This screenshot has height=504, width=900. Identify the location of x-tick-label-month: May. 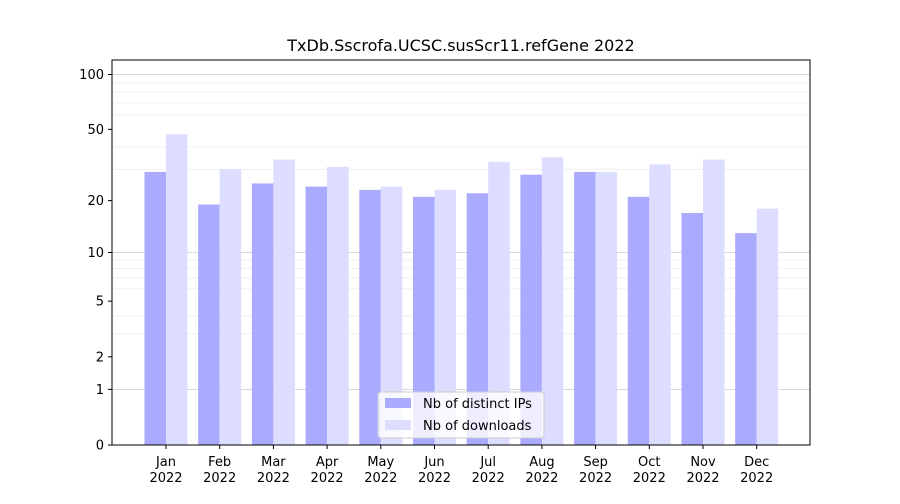
(380, 462).